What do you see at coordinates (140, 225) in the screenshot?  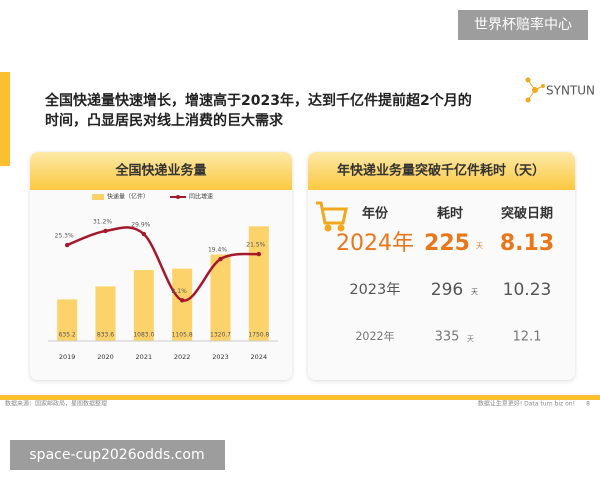 I see `line-label: 29.9%` at bounding box center [140, 225].